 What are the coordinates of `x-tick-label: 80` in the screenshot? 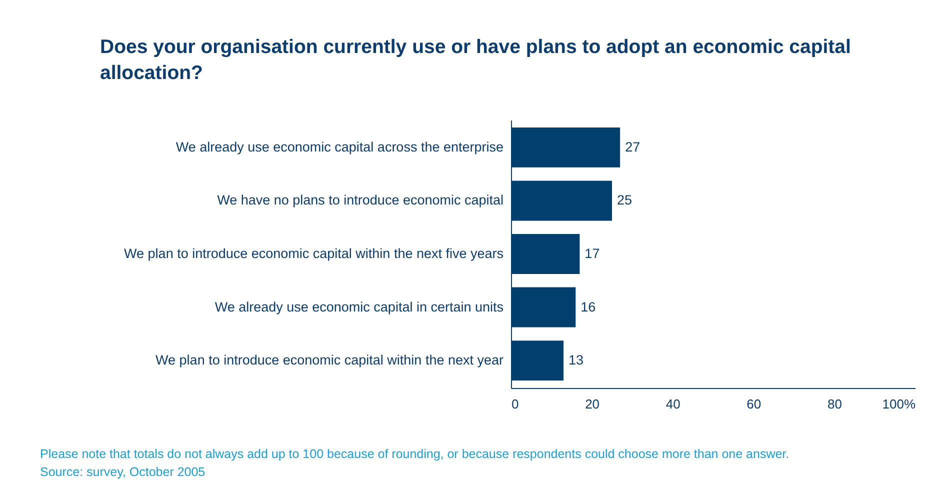 It's located at (834, 404).